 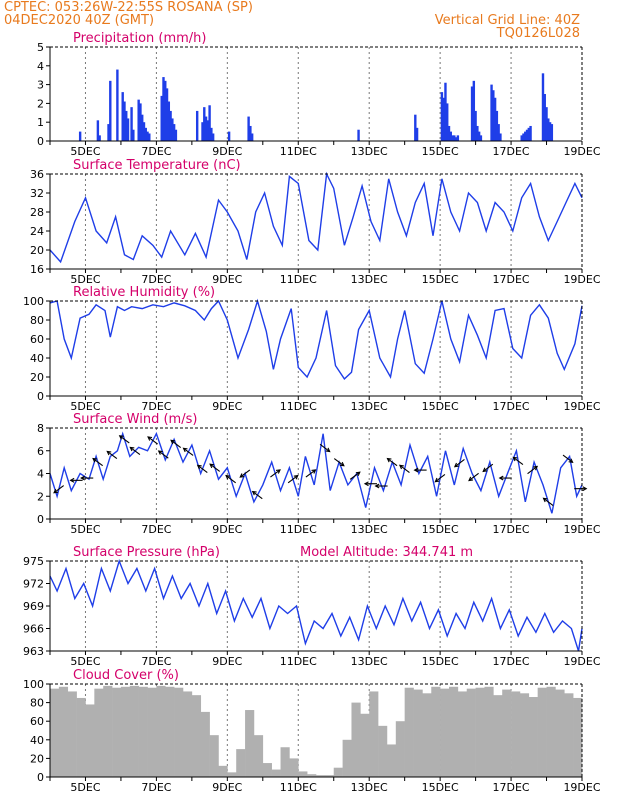 I want to click on y-tick-label: 2, so click(x=40, y=496).